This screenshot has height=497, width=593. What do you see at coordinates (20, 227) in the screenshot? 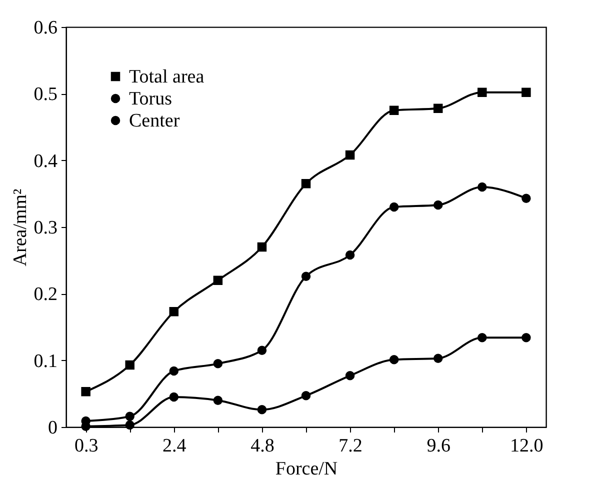
I see `y-axis-title: Area/mm²` at bounding box center [20, 227].